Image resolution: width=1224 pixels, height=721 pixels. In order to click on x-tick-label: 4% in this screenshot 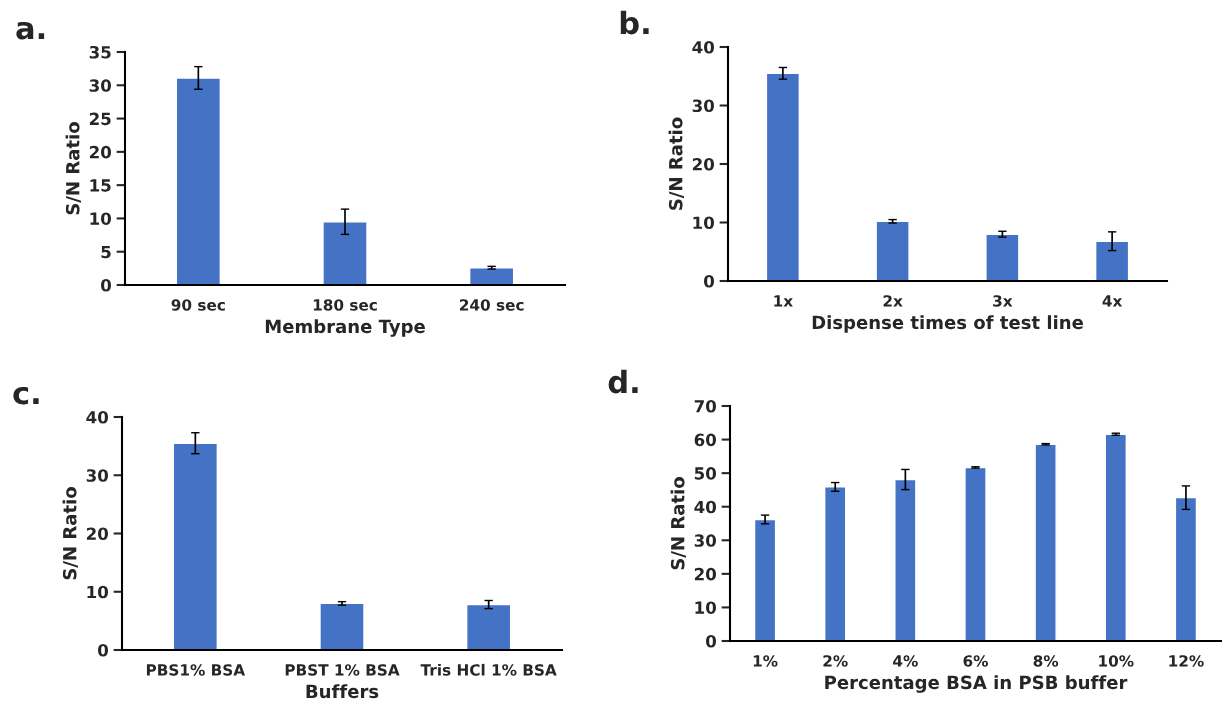, I will do `click(905, 661)`.